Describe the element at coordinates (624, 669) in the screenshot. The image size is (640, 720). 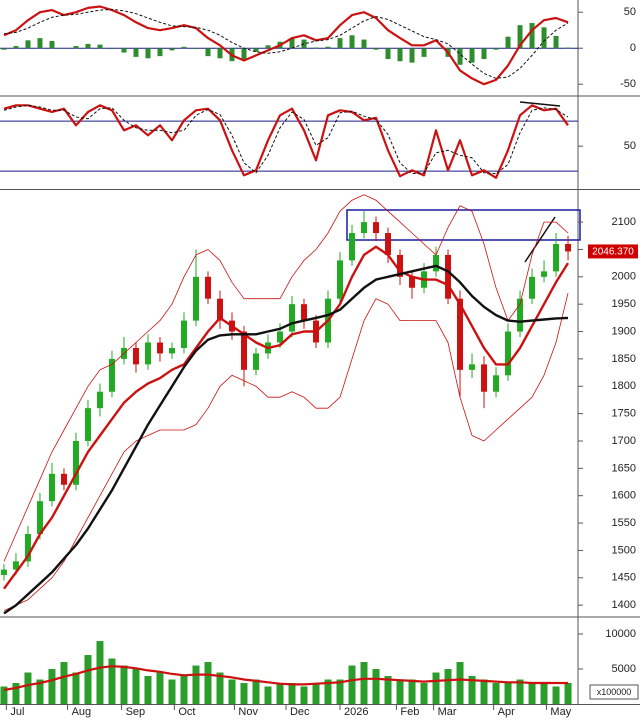
I see `y-tick-label: 5000` at that location.